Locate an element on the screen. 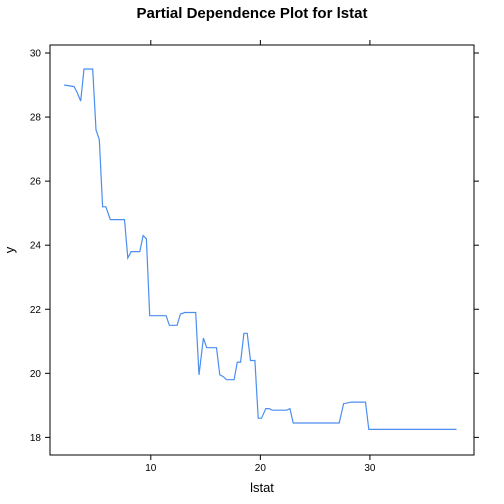 This screenshot has width=504, height=504. y-tick-label: 20 is located at coordinates (36, 374).